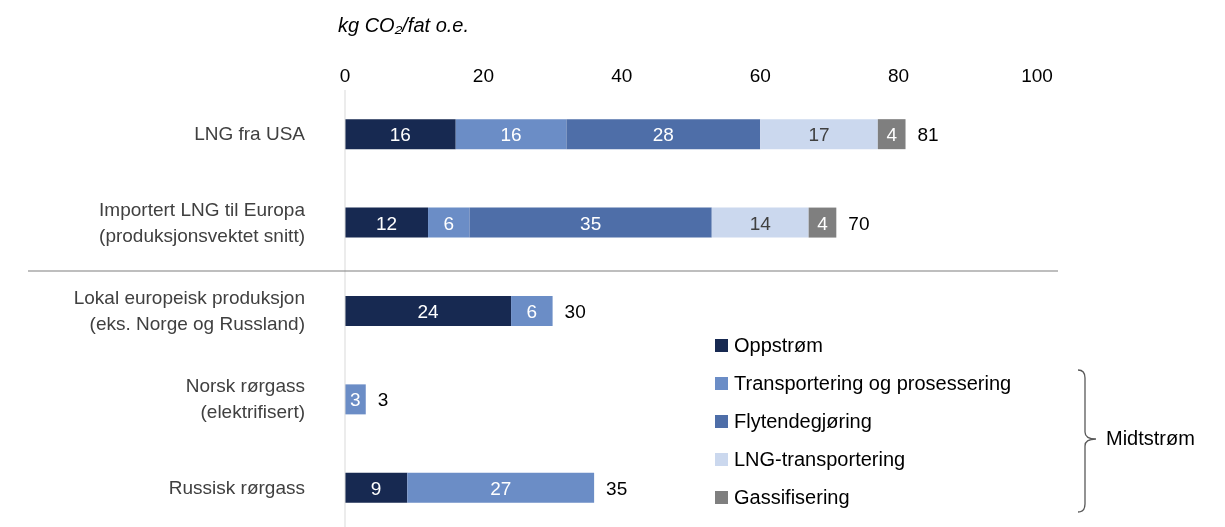 This screenshot has height=527, width=1225. I want to click on y-tick-label: Norsk rørgass (elektrifisert), so click(245, 399).